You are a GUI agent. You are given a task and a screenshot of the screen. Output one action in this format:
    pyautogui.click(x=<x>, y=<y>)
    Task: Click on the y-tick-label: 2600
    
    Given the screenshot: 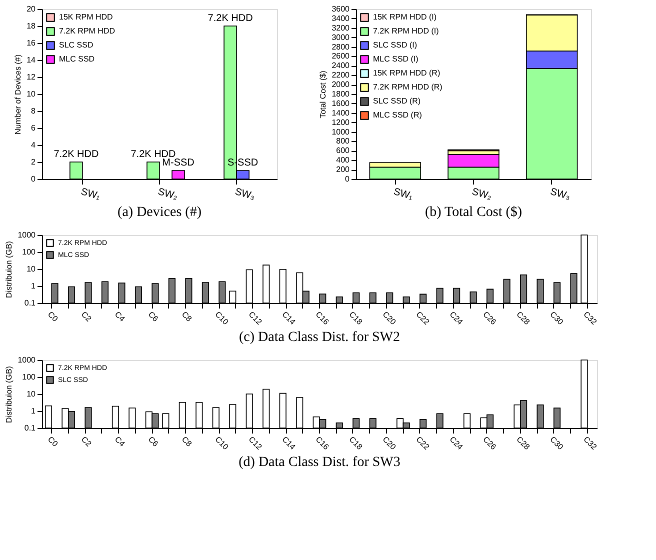 What is the action you would take?
    pyautogui.click(x=341, y=56)
    